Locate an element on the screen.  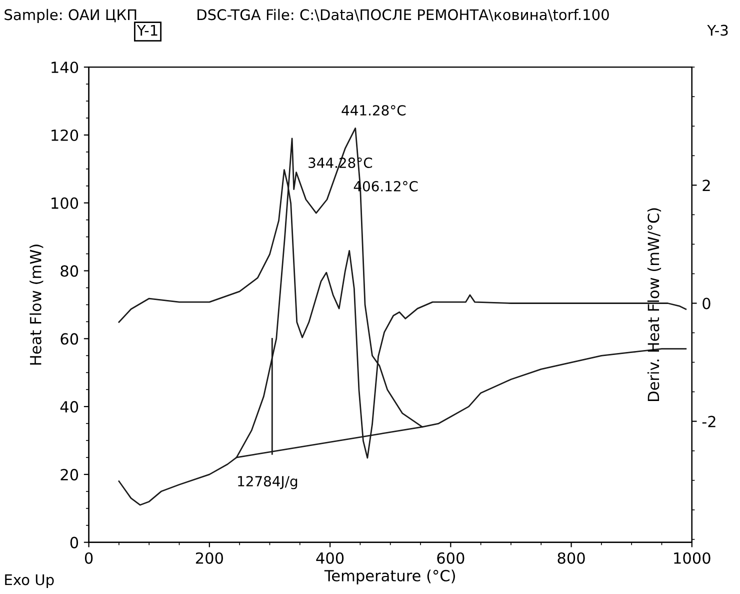
annotation: 441.28°C is located at coordinates (374, 110).